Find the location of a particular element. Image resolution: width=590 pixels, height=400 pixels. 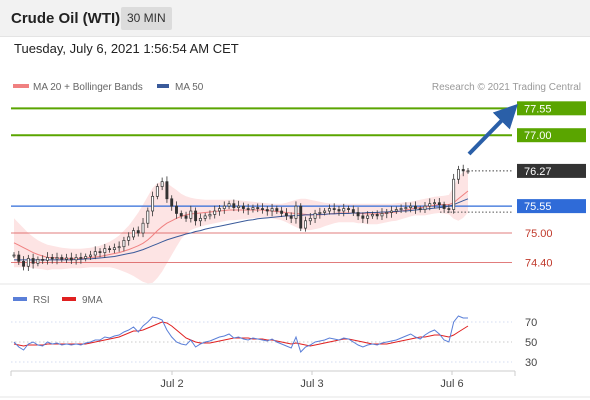

level-77-00-label: 77.00 is located at coordinates (538, 136).